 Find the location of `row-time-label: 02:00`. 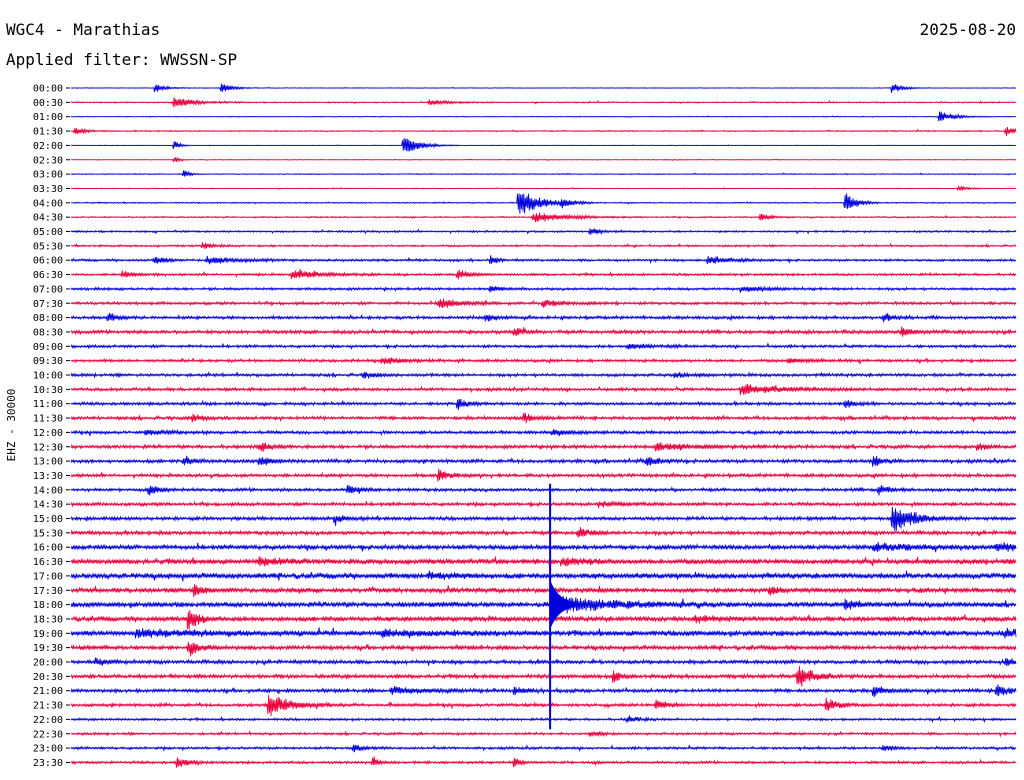

row-time-label: 02:00 is located at coordinates (48, 146).